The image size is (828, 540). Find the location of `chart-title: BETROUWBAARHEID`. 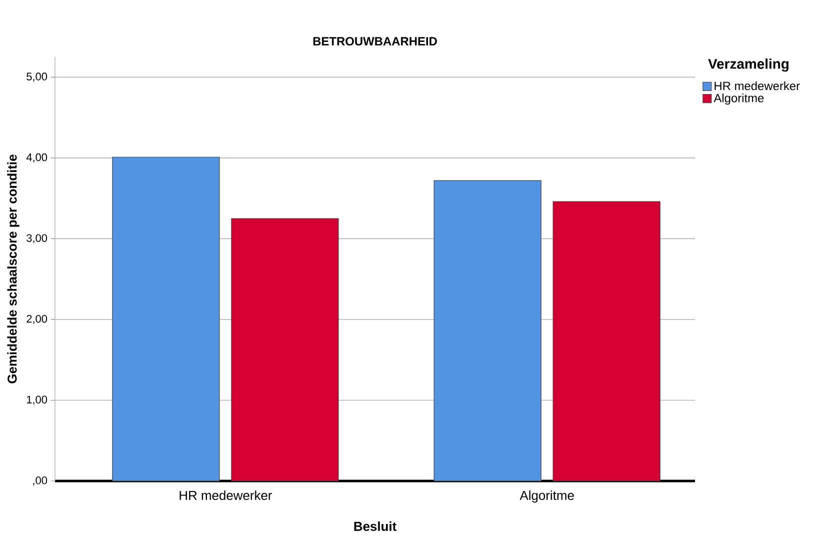

chart-title: BETROUWBAARHEID is located at coordinates (375, 41).